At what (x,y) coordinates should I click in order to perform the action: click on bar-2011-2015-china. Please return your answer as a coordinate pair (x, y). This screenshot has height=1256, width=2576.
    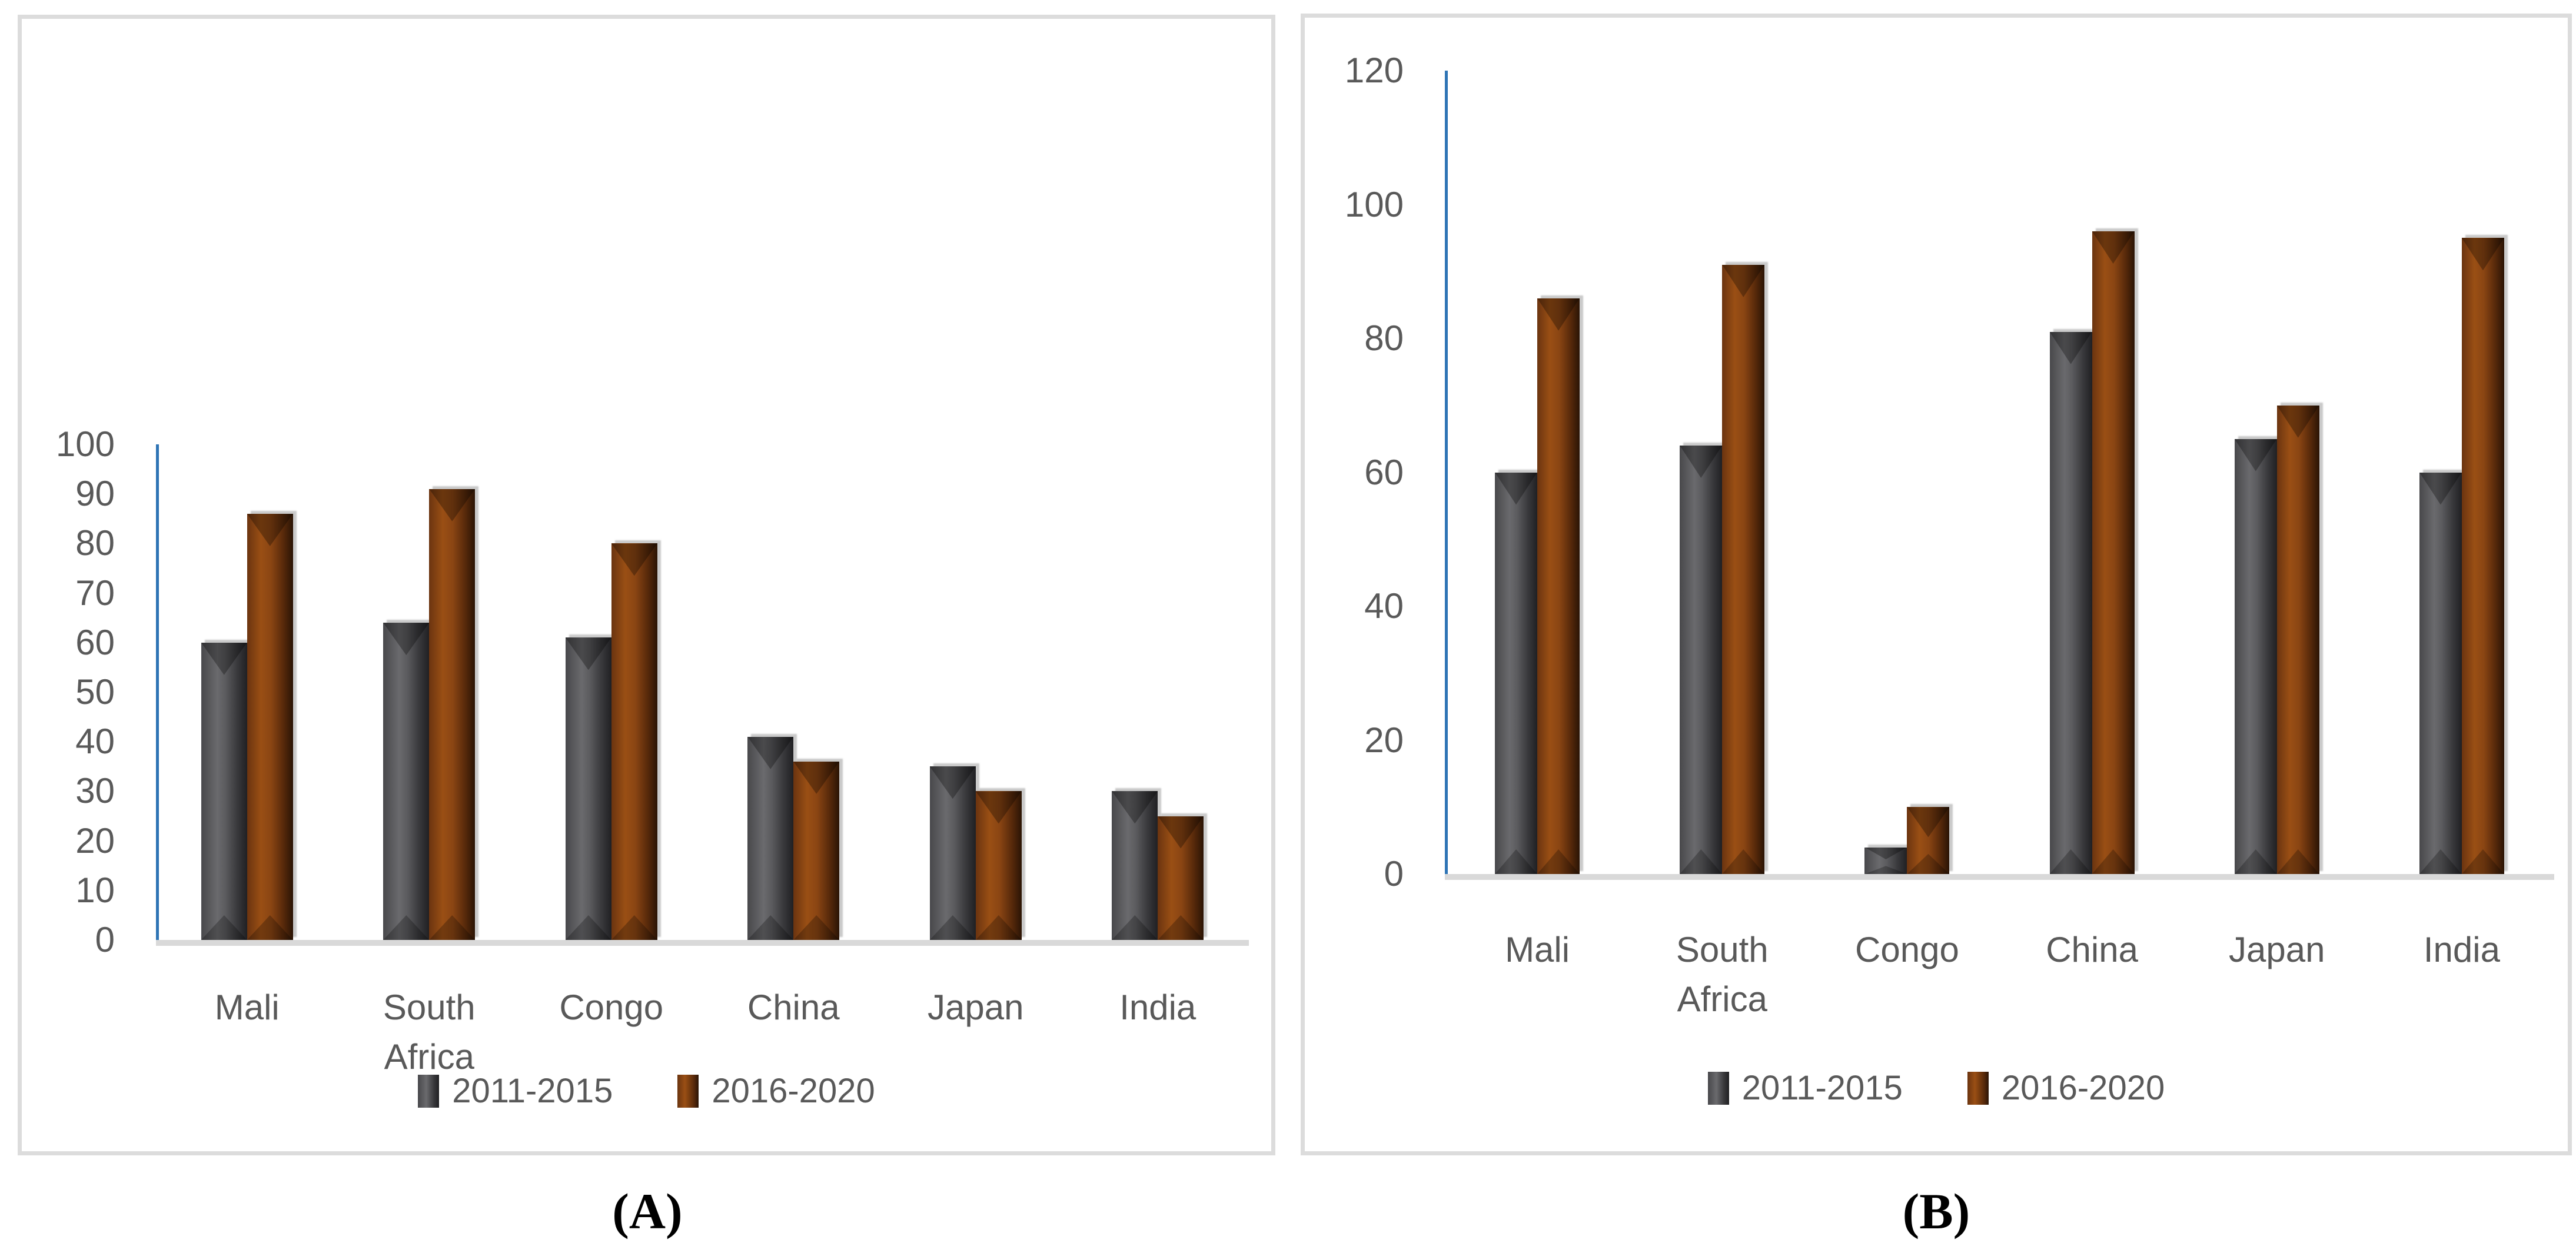
    Looking at the image, I should click on (2070, 602).